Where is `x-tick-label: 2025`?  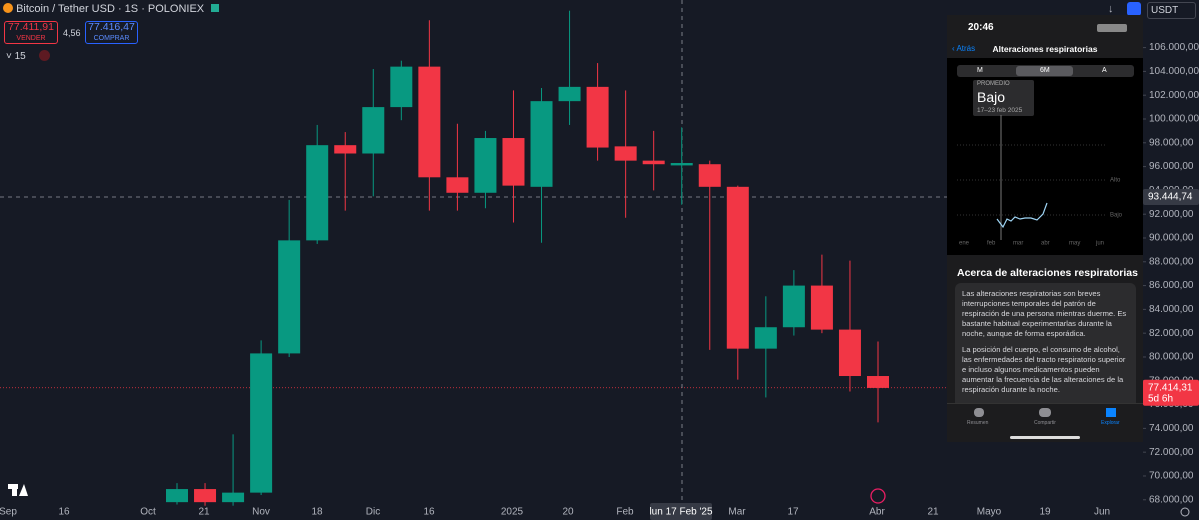 x-tick-label: 2025 is located at coordinates (512, 512).